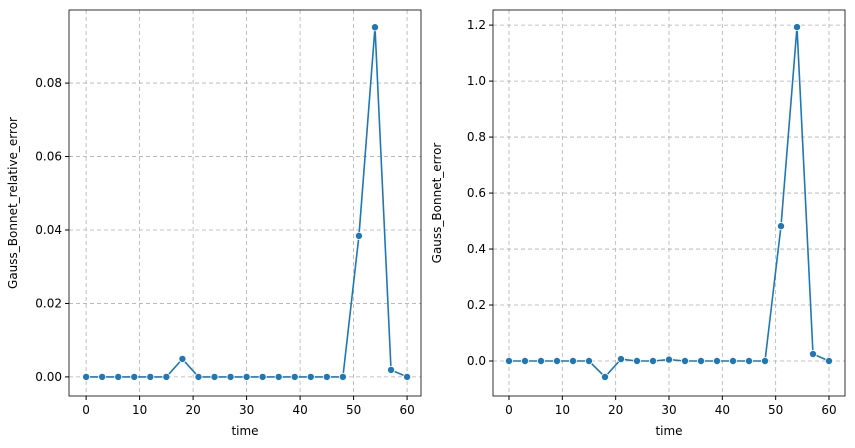 This screenshot has width=855, height=448. I want to click on y-tick-label: 0.6, so click(476, 193).